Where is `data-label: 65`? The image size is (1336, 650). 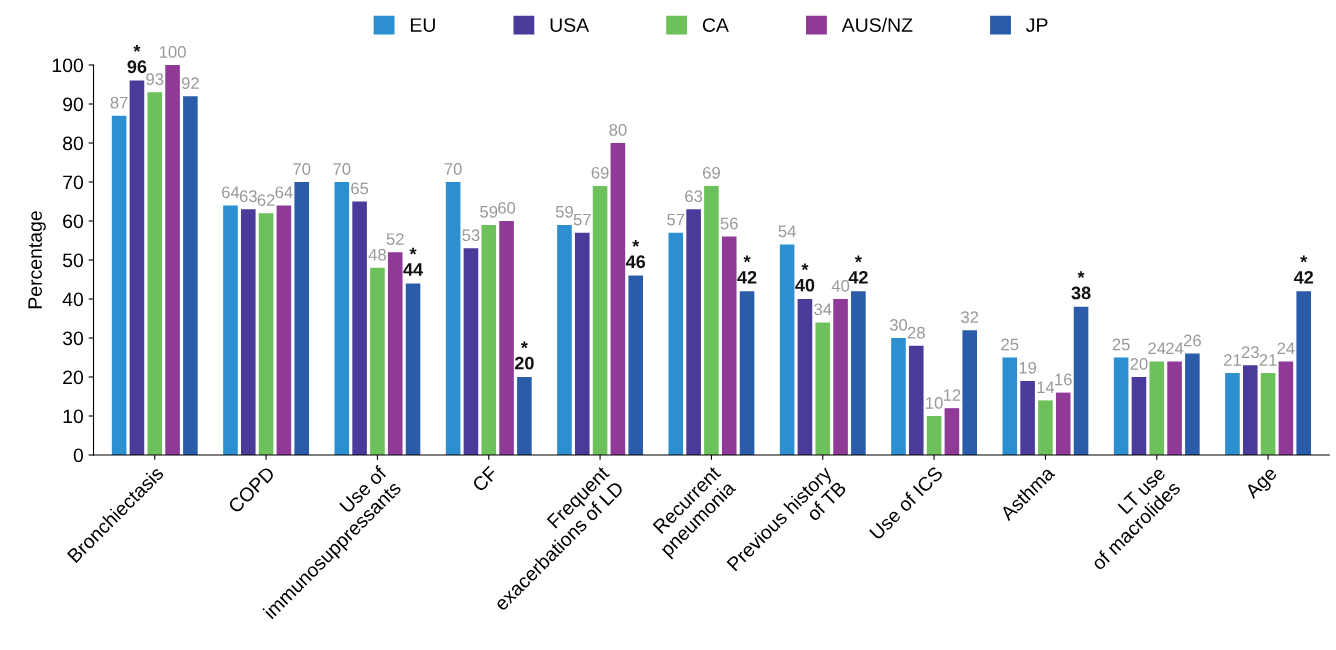 data-label: 65 is located at coordinates (360, 188).